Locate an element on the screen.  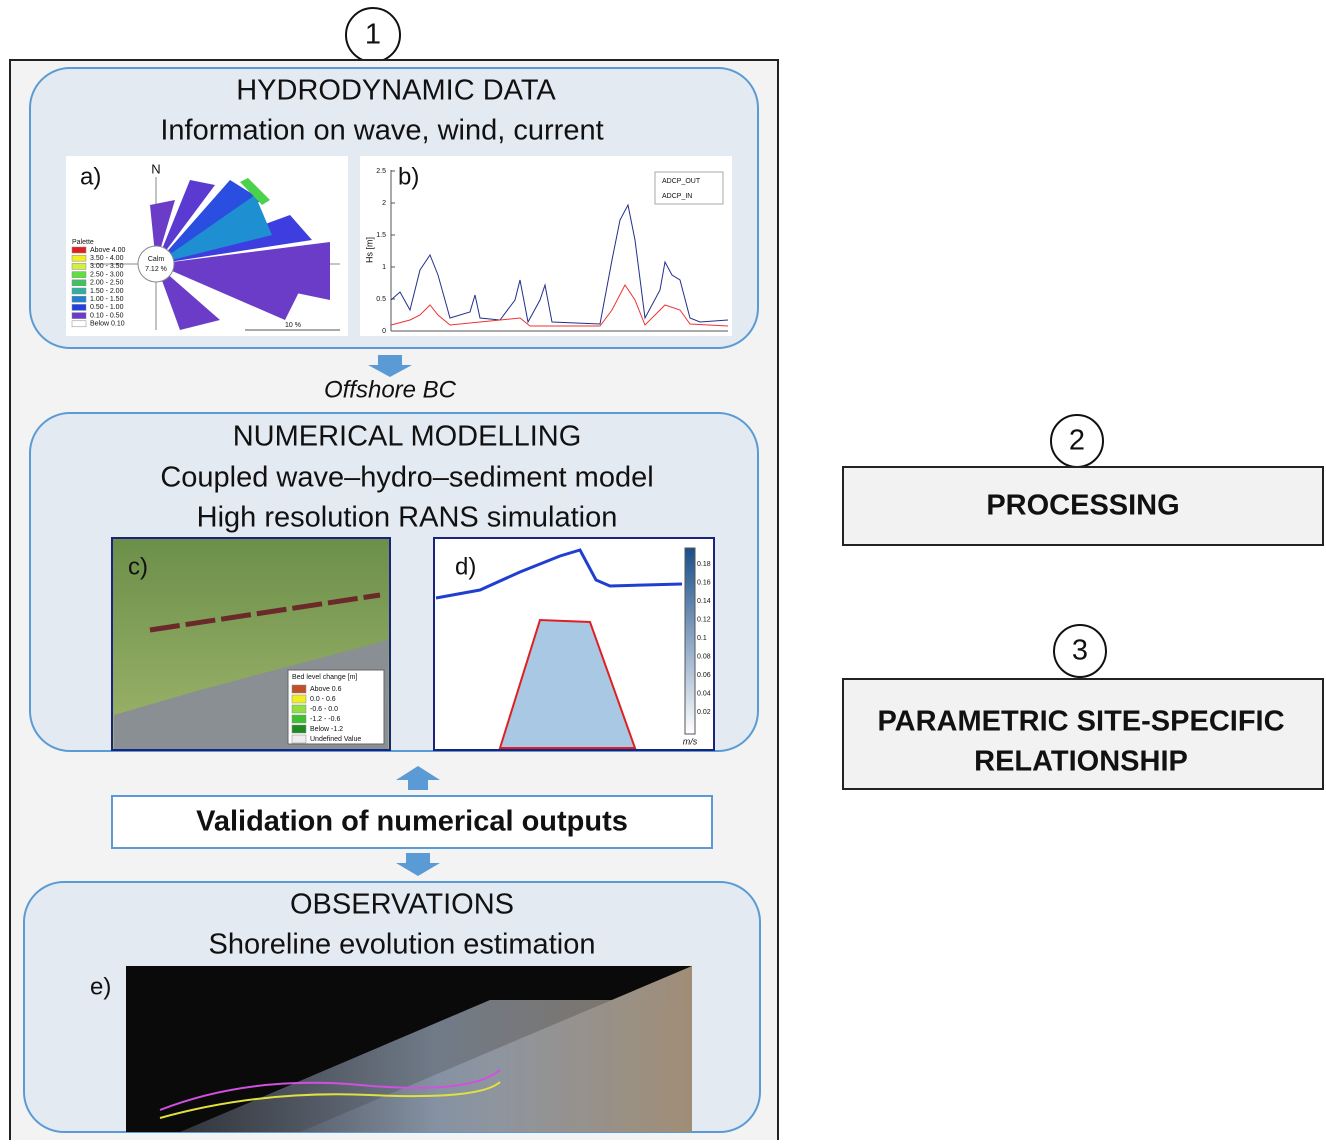
colorbar-label: 0.04 is located at coordinates (704, 693).